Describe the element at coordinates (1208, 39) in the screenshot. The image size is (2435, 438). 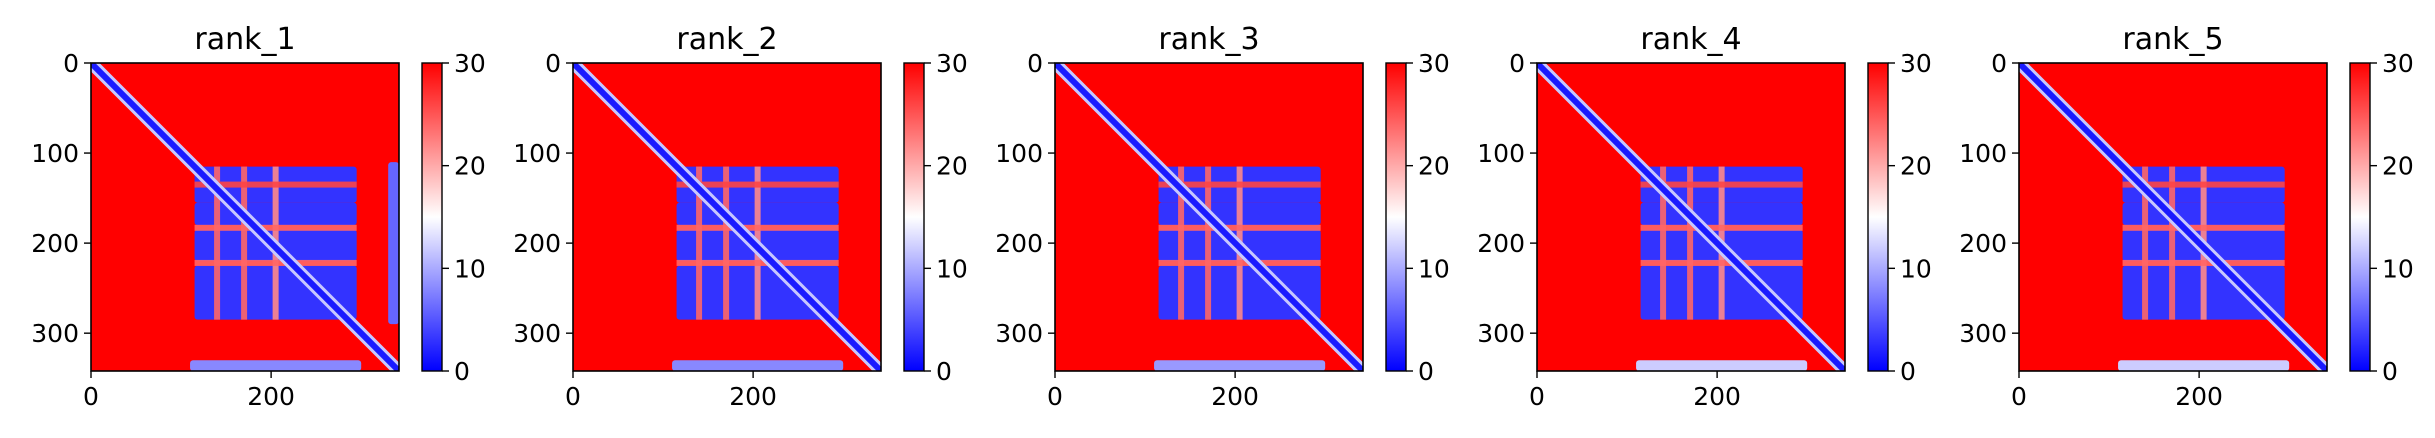
I see `panel-title: rank_3` at that location.